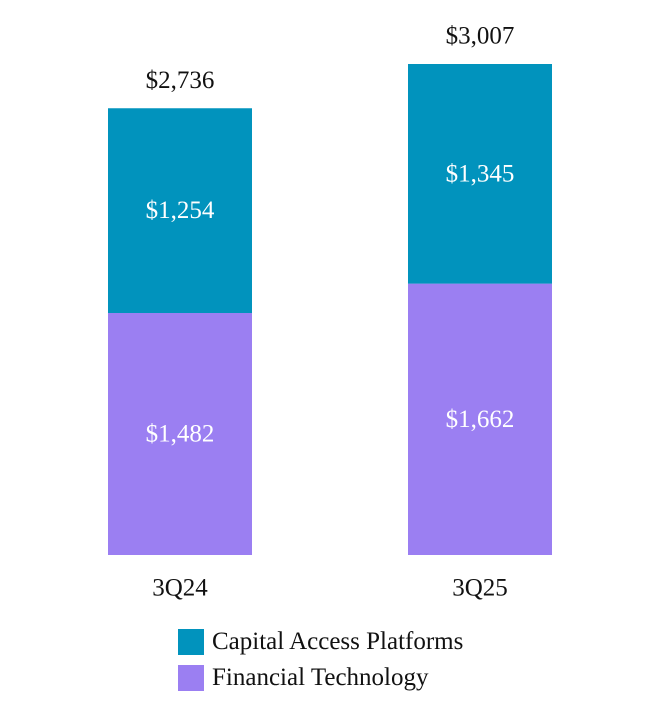  I want to click on data-label-financial-technology-3q24: $1,482, so click(180, 434).